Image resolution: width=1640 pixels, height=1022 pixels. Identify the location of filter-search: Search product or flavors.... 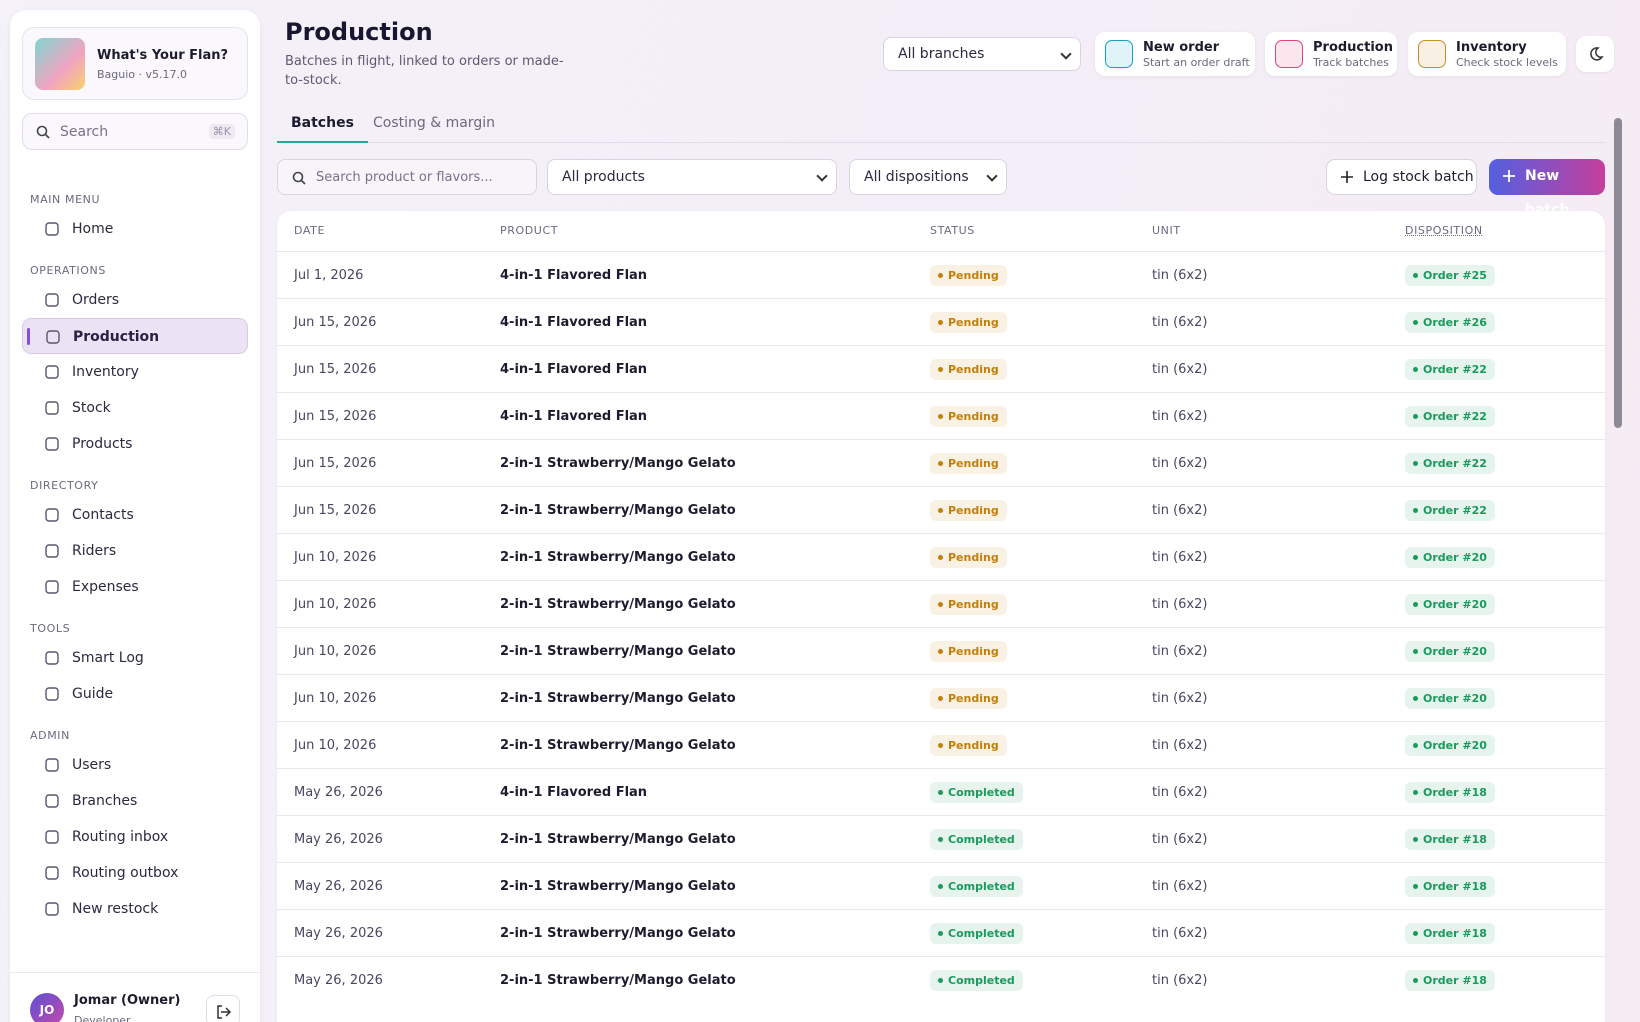
(407, 177).